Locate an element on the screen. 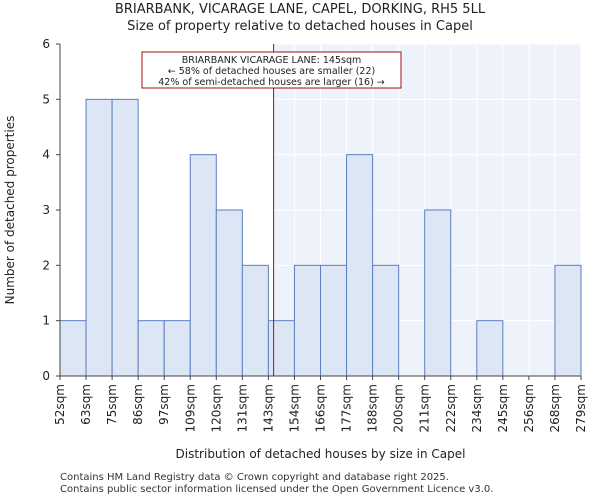 The image size is (600, 500). x-tick-label: 166sqm is located at coordinates (321, 408).